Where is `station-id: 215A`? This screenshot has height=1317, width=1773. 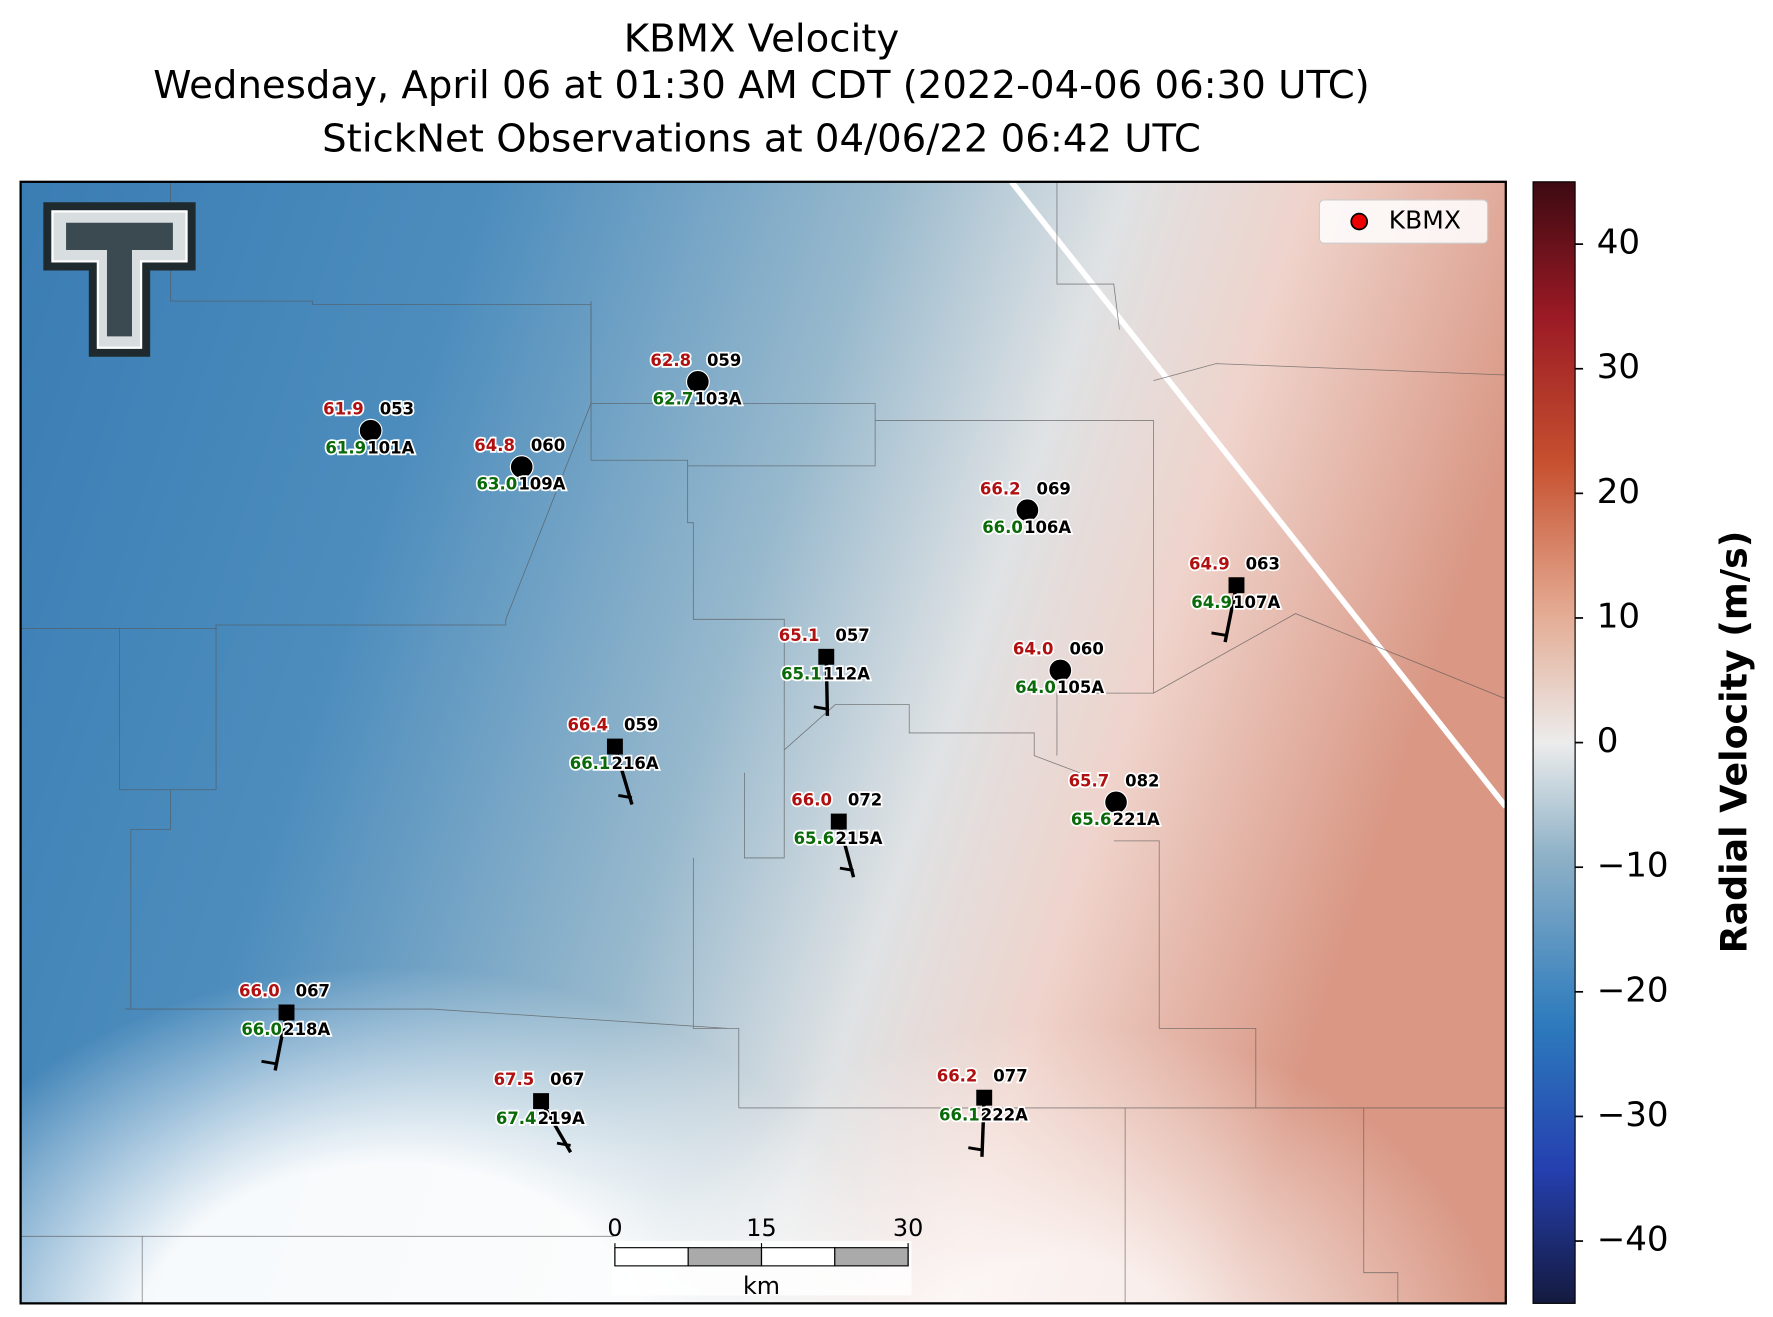 station-id: 215A is located at coordinates (858, 838).